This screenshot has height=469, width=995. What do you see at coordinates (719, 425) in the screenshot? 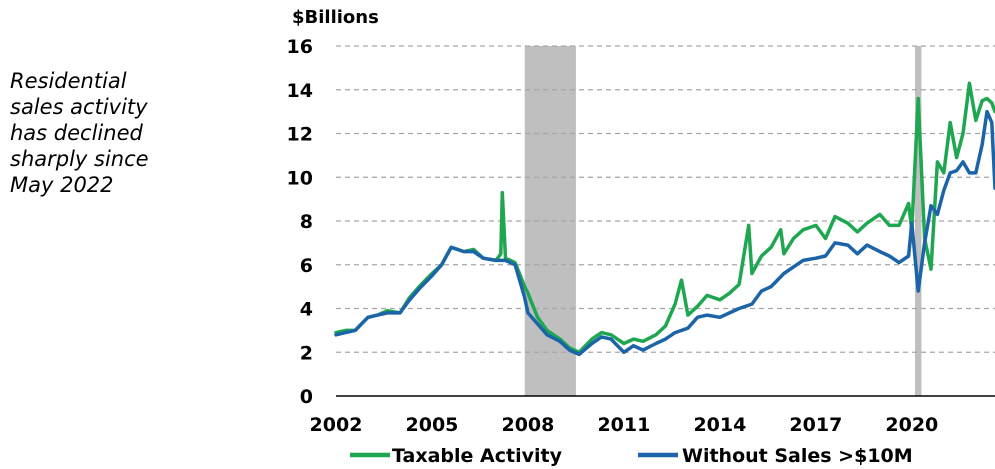
I see `x-tick-label: 2014` at bounding box center [719, 425].